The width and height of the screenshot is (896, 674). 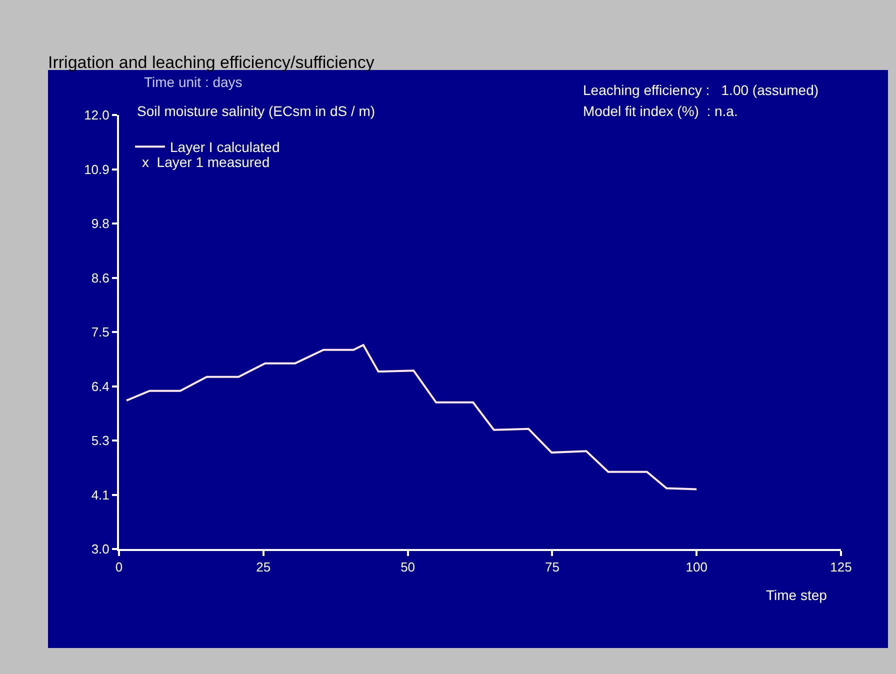 I want to click on text: Time unit : days, so click(x=193, y=82).